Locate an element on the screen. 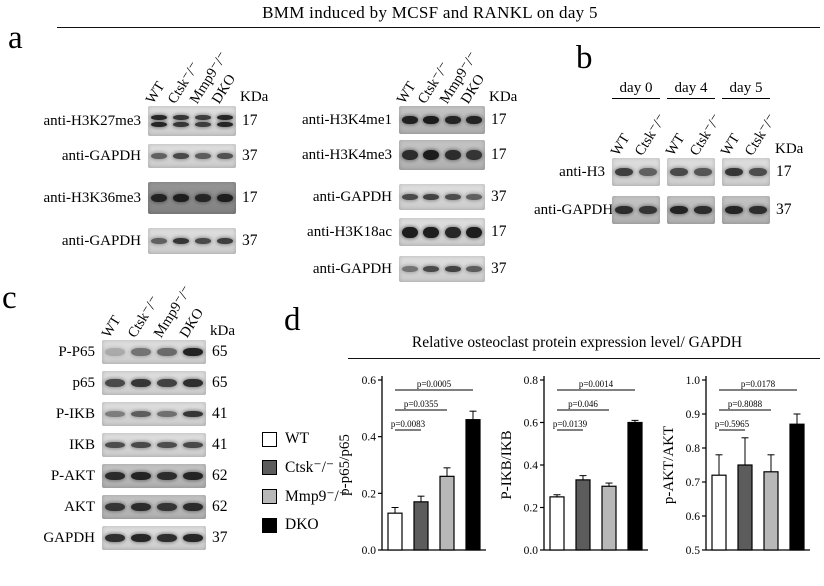 The image size is (824, 586). blot-row: anti-H3K36me3 17 is located at coordinates (145, 198).